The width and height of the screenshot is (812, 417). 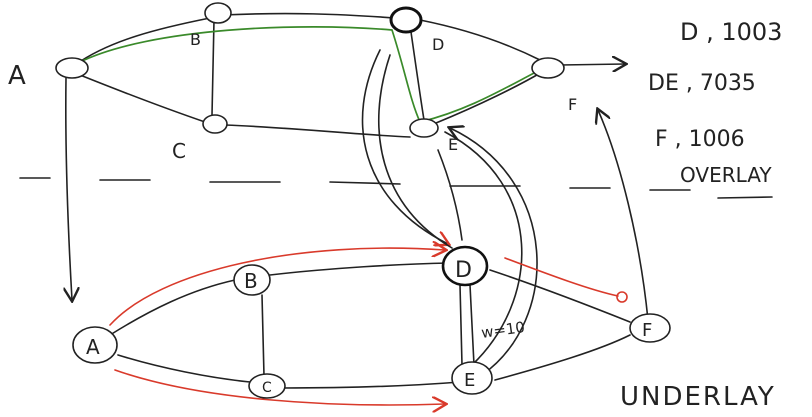 What do you see at coordinates (489, 97) in the screenshot?
I see `edge-e-f-top` at bounding box center [489, 97].